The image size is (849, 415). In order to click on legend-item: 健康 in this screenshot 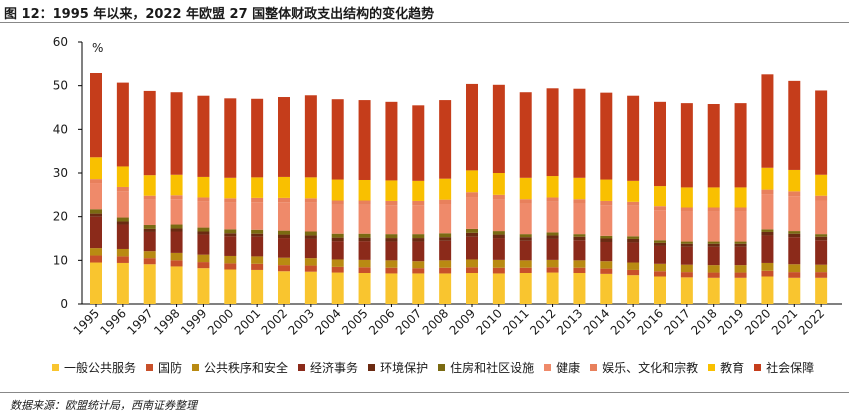, I will do `click(562, 367)`.